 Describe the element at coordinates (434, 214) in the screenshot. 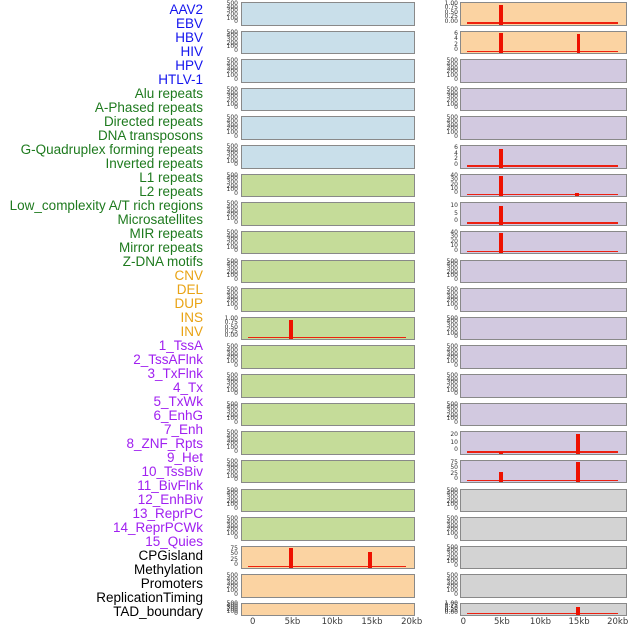

I see `y-axis-ticks: 10 5 0` at that location.